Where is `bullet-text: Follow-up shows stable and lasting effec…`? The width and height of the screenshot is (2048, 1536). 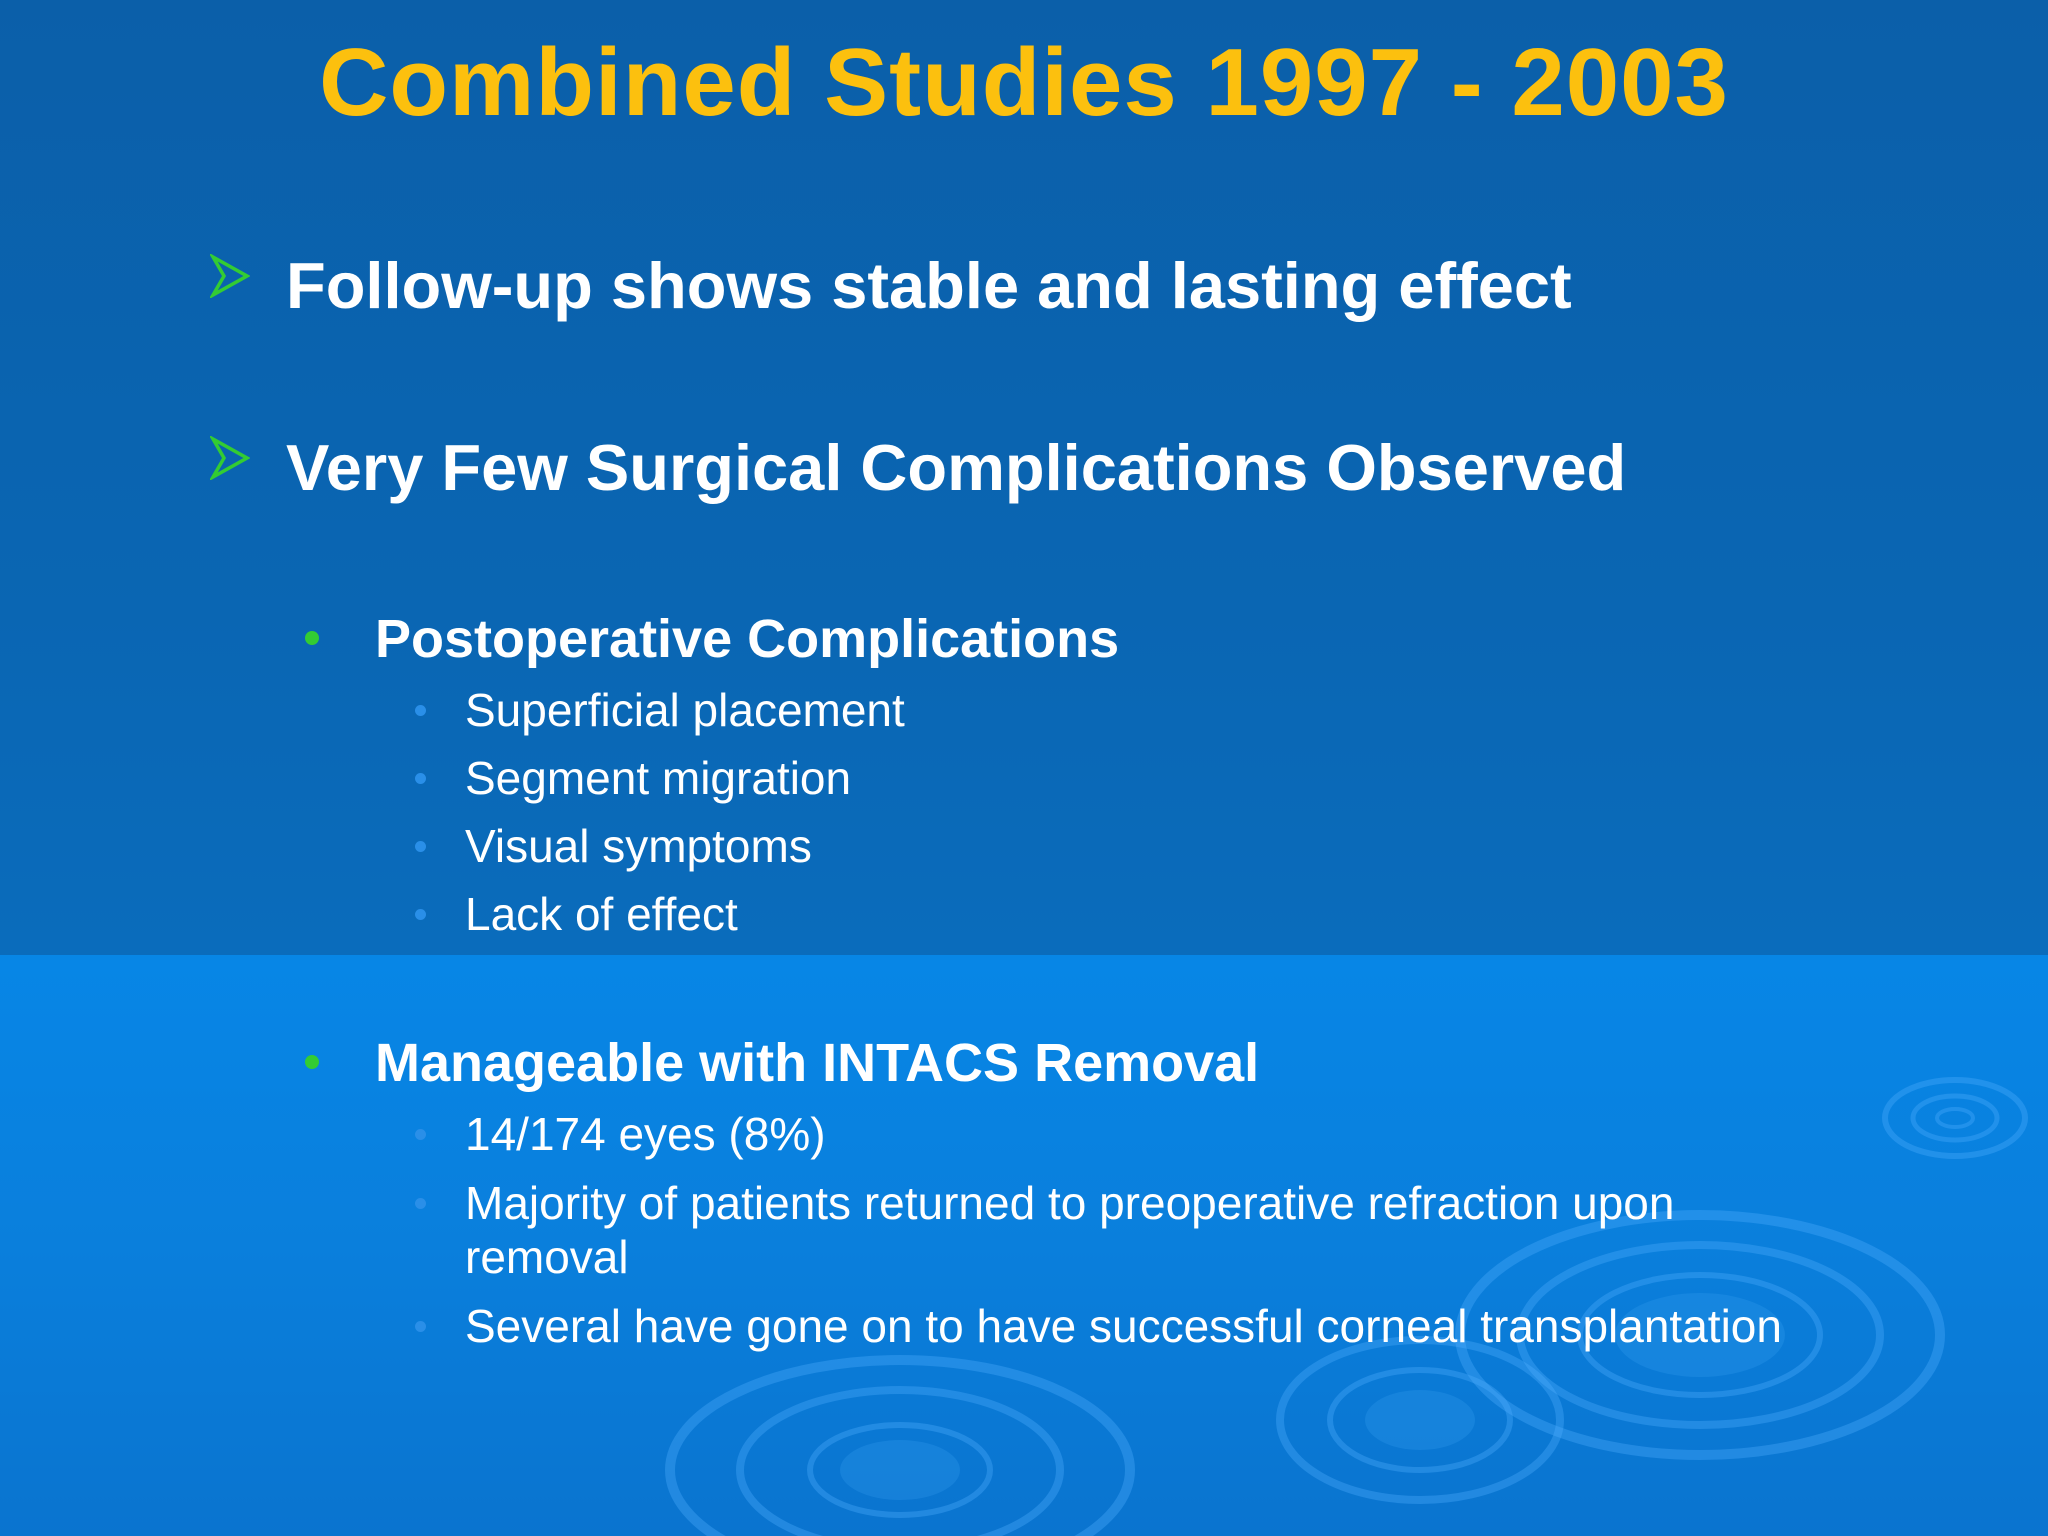 bullet-text: Follow-up shows stable and lasting effec… is located at coordinates (929, 285).